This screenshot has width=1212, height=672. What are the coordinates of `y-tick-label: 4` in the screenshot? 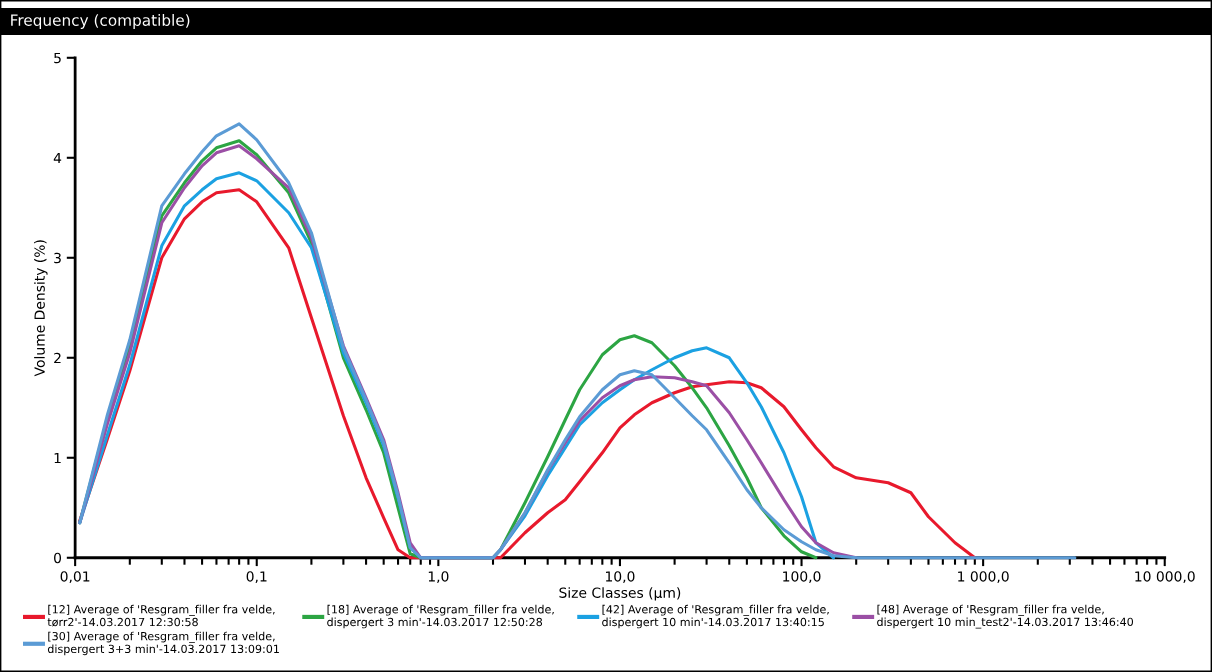 It's located at (57, 158).